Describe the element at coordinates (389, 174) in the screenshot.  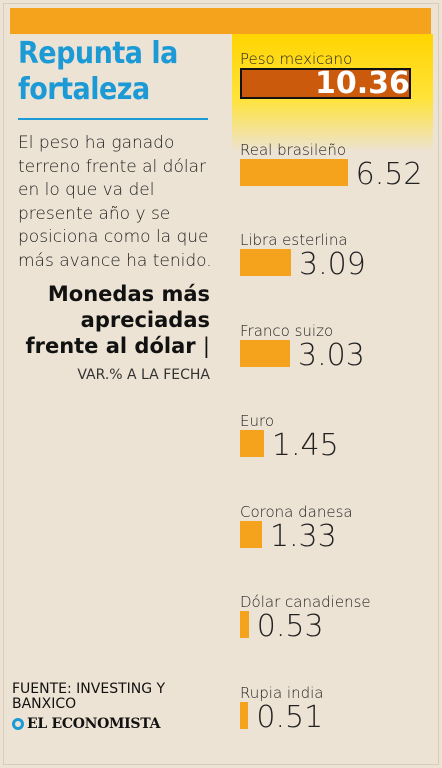
I see `value-label: 6.52` at that location.